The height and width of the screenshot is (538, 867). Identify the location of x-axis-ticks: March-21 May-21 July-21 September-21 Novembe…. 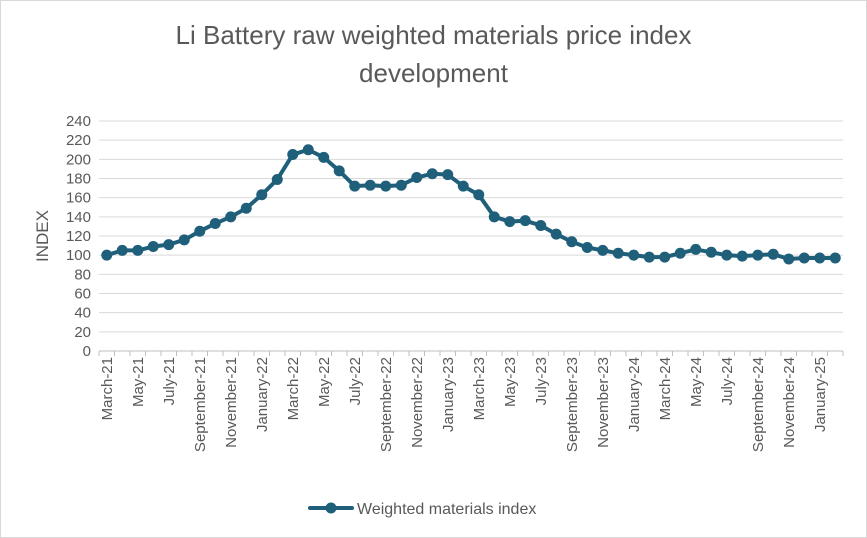
(464, 404).